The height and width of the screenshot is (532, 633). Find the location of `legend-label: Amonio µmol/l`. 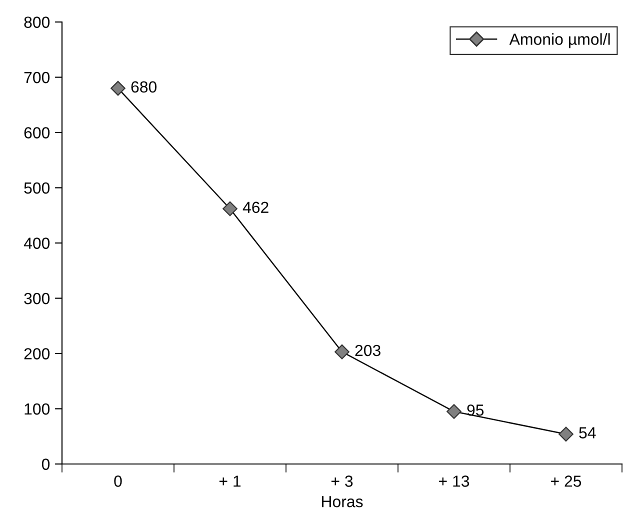

legend-label: Amonio µmol/l is located at coordinates (559, 40).